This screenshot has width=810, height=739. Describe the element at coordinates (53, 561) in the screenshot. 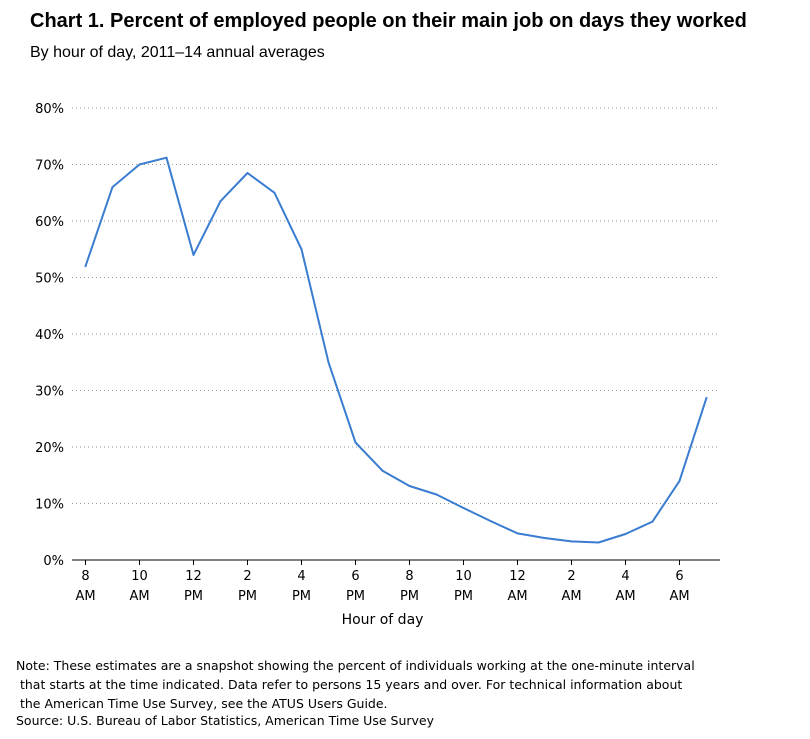

I see `y-tick-label: 0%` at that location.